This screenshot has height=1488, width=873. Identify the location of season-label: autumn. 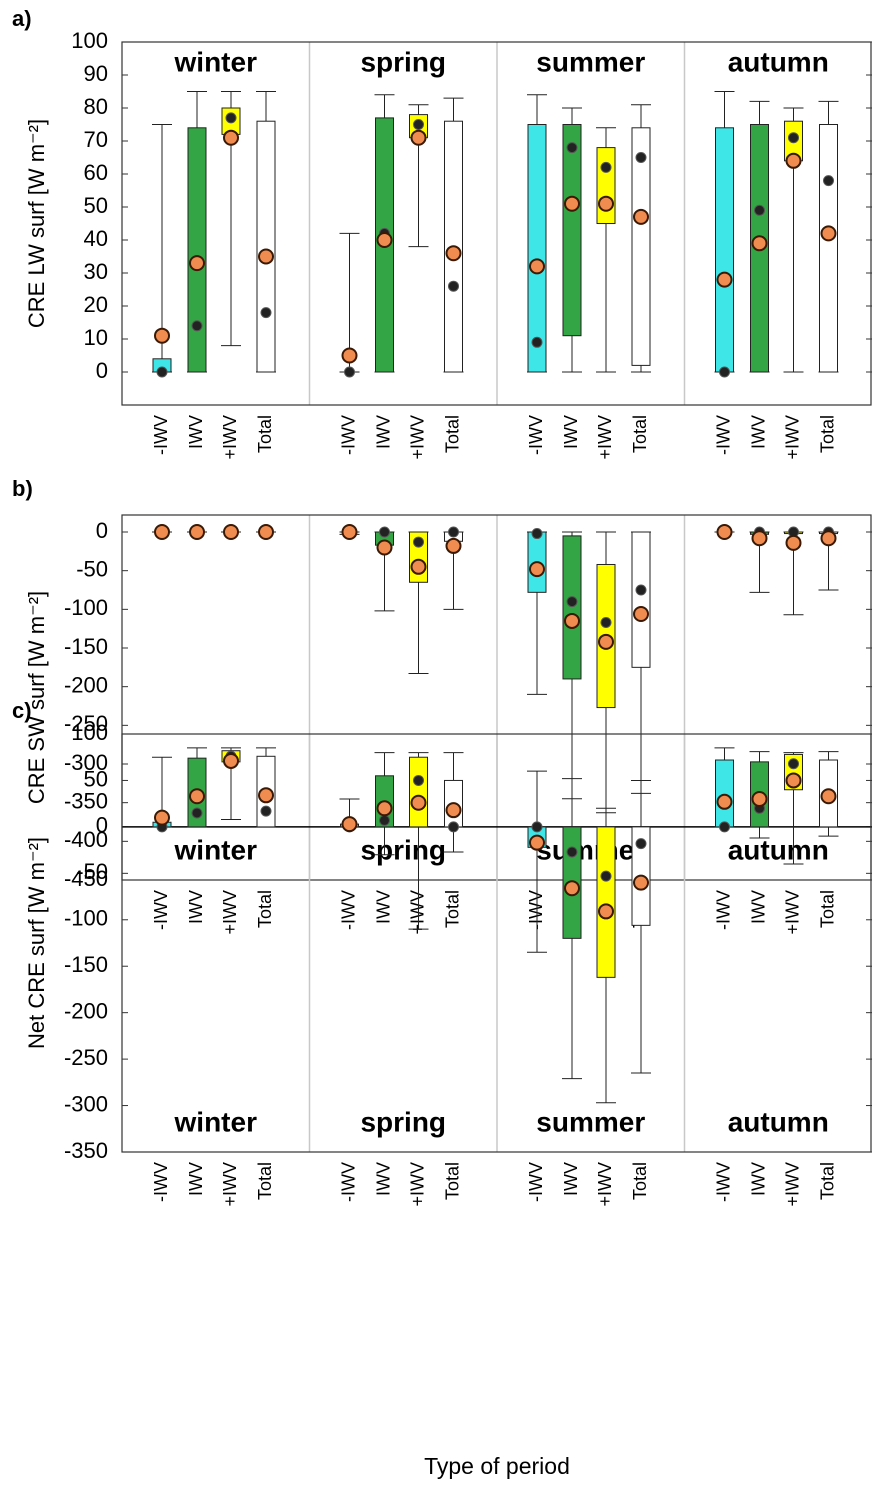
(778, 849).